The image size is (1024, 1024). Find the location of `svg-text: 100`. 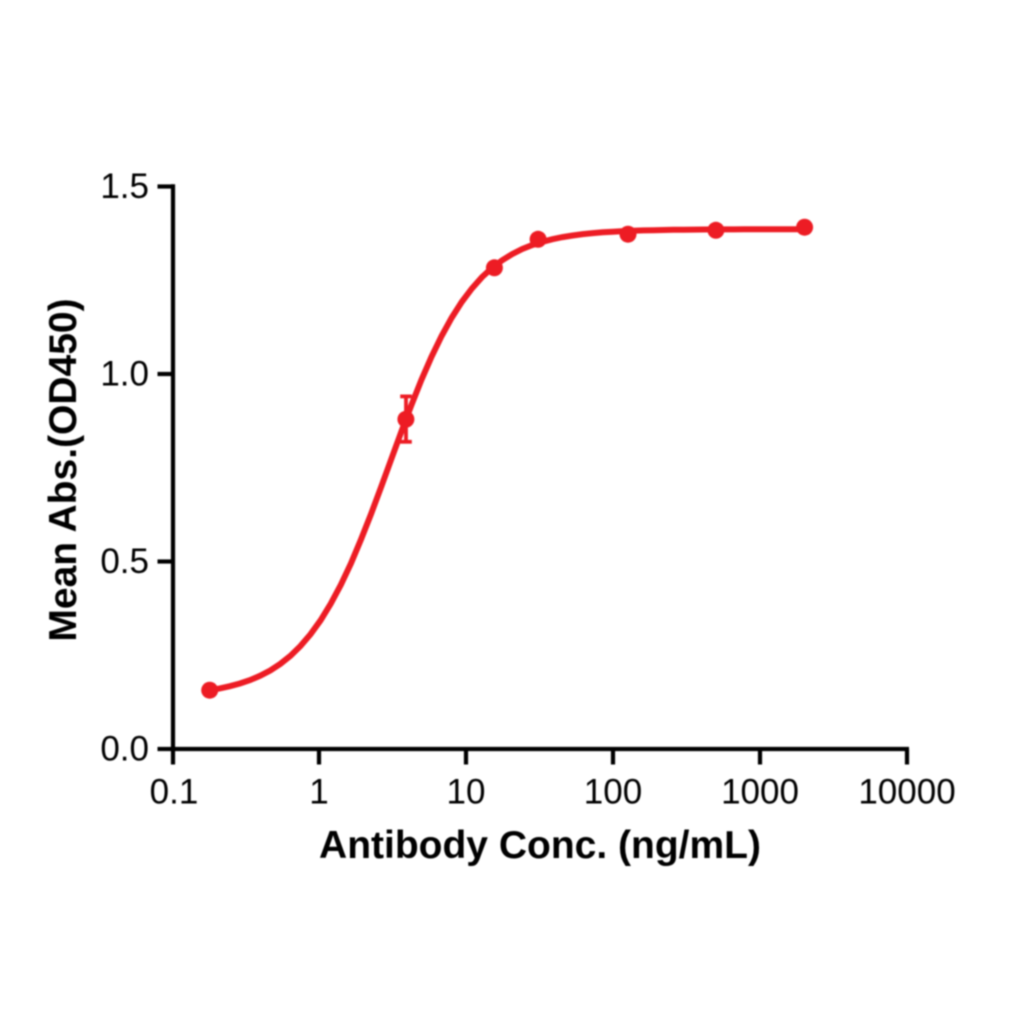

svg-text: 100 is located at coordinates (613, 792).